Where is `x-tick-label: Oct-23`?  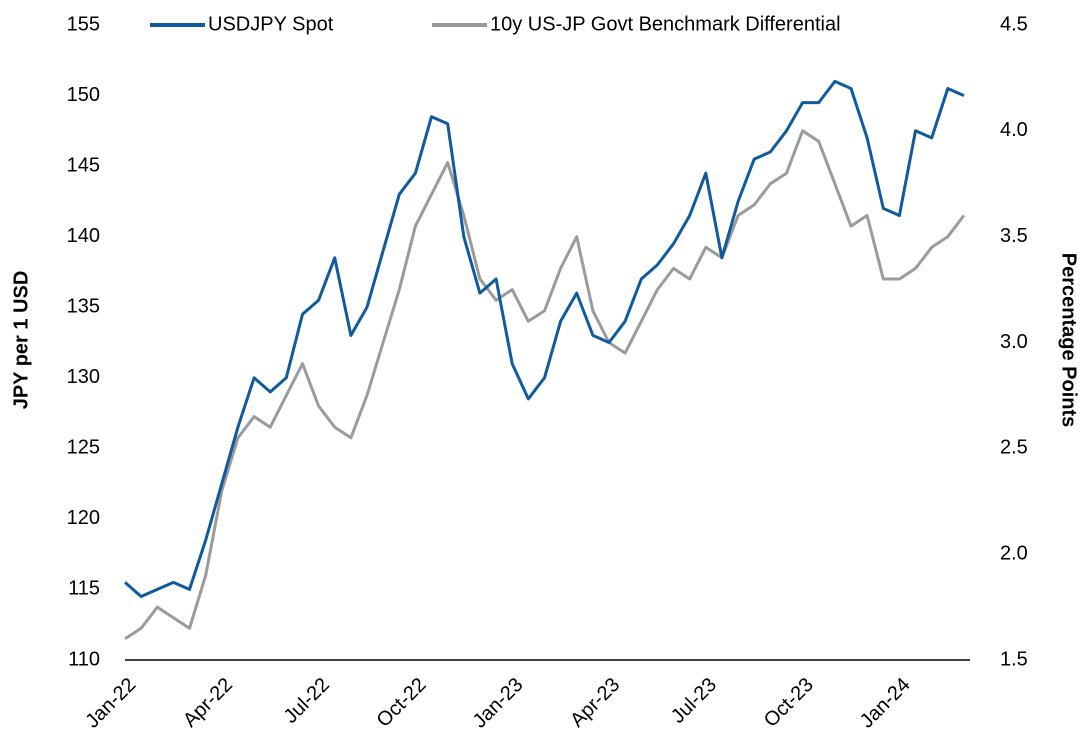 x-tick-label: Oct-23 is located at coordinates (789, 703).